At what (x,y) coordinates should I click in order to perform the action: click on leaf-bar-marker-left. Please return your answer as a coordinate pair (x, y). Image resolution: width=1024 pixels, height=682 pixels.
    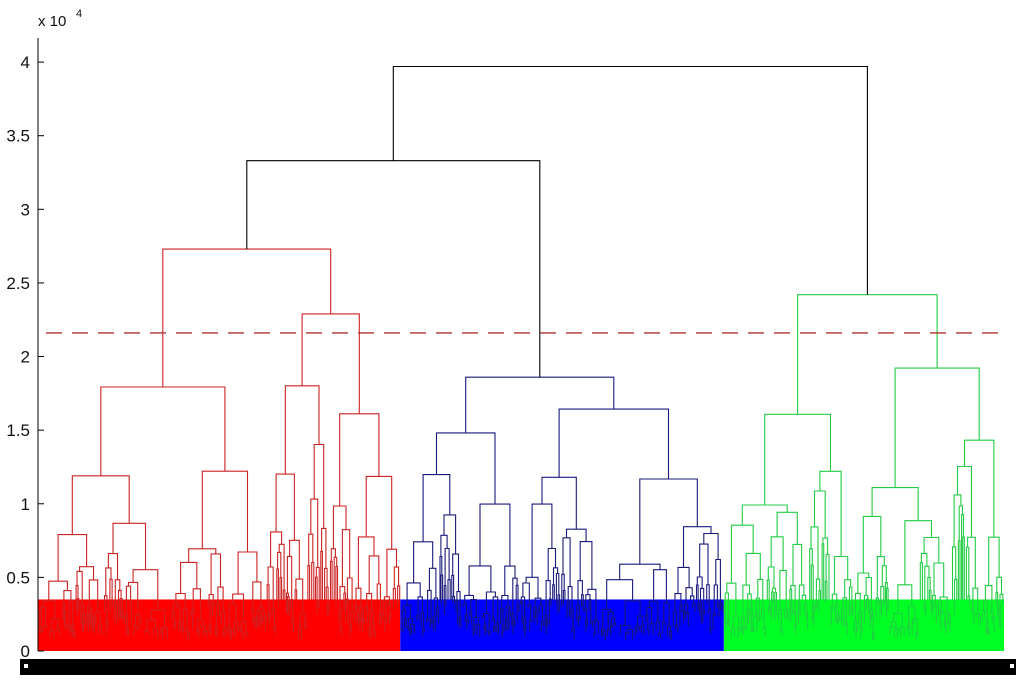
    Looking at the image, I should click on (26, 666).